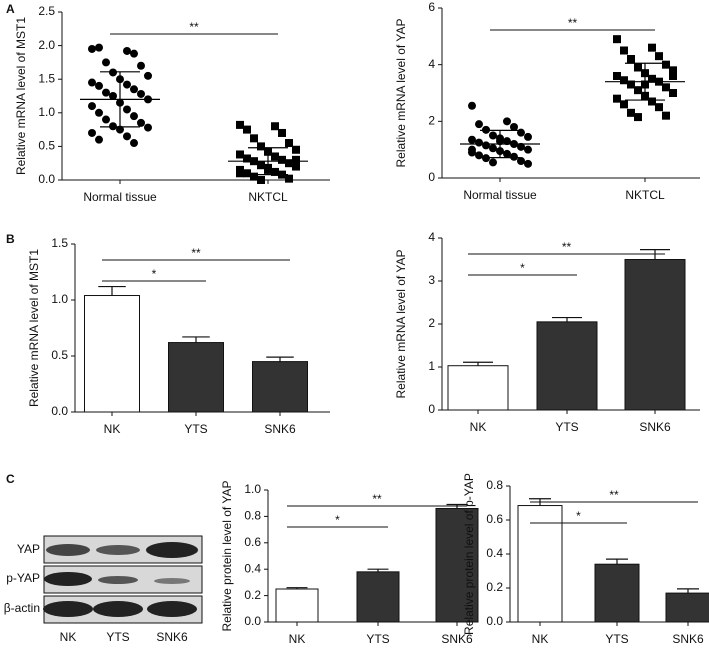 This screenshot has width=709, height=648. I want to click on y-tick-label: 0.0, so click(46, 179).